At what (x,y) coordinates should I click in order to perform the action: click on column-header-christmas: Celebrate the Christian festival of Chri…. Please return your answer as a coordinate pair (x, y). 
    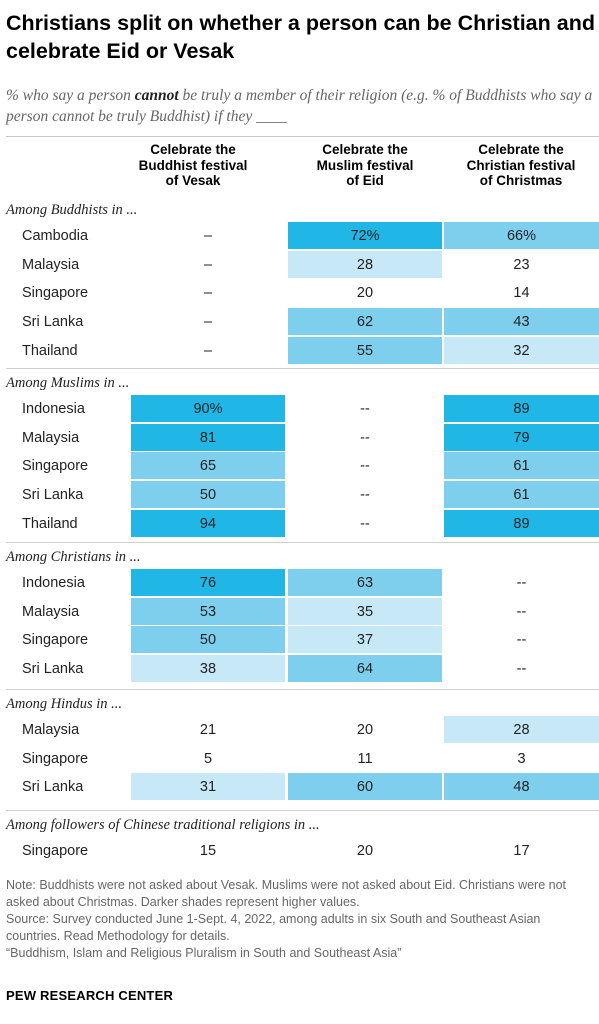
    Looking at the image, I should click on (521, 165).